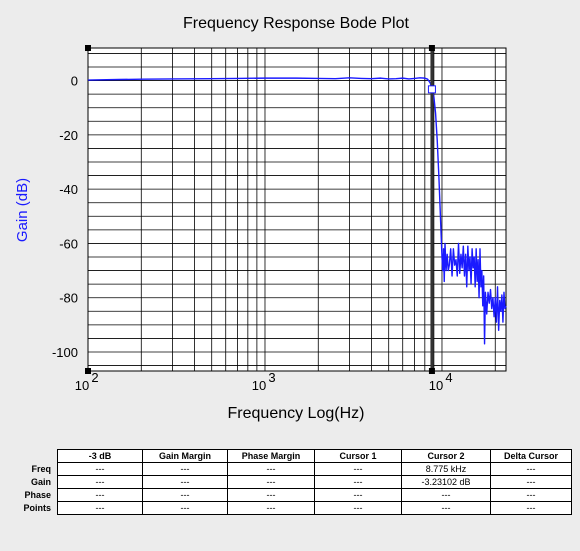 The width and height of the screenshot is (580, 551). I want to click on x-tick-exponent: 4, so click(448, 377).